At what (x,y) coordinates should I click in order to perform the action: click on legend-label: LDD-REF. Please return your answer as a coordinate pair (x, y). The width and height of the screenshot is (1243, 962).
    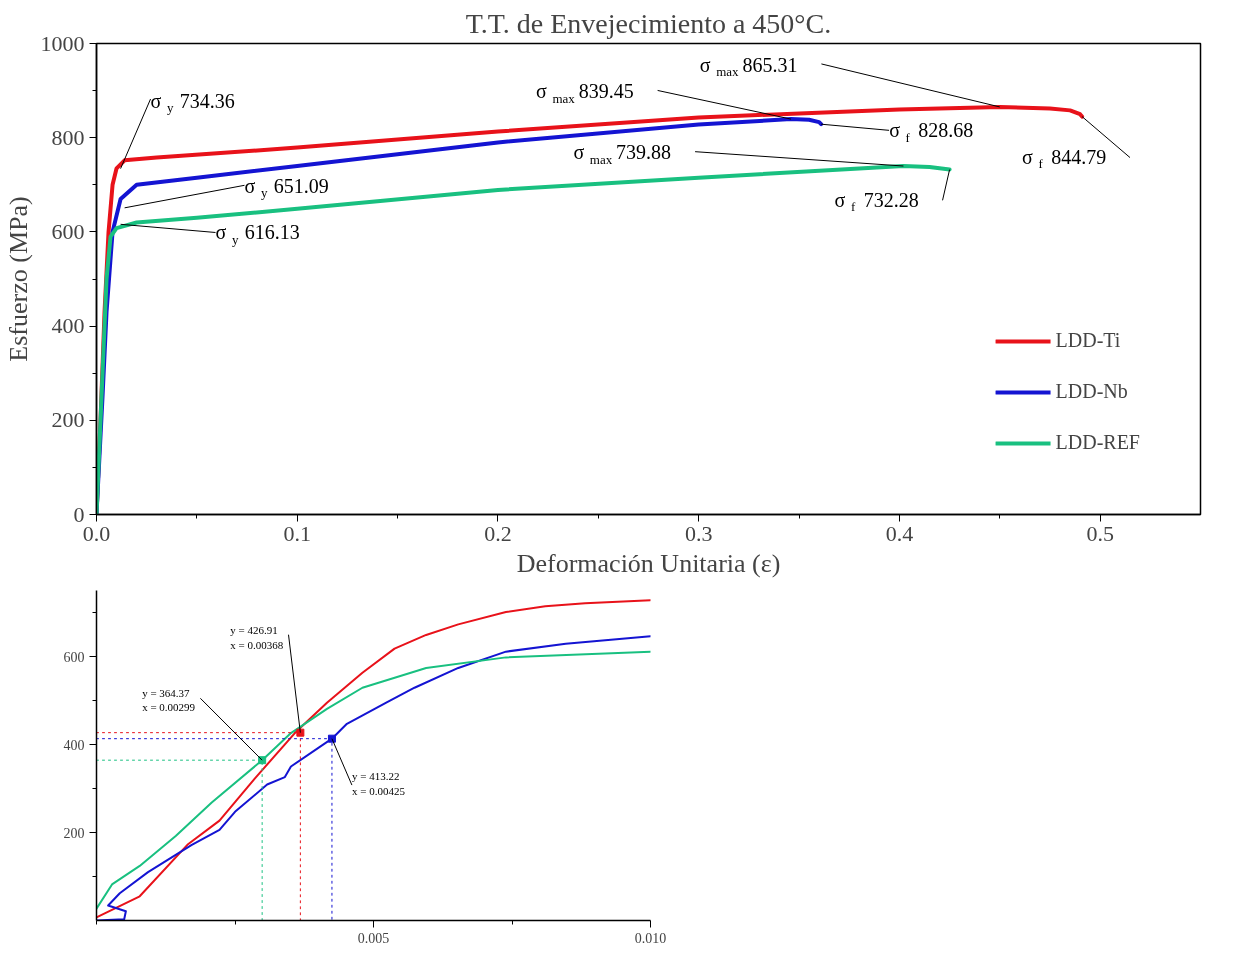
    Looking at the image, I should click on (1097, 442).